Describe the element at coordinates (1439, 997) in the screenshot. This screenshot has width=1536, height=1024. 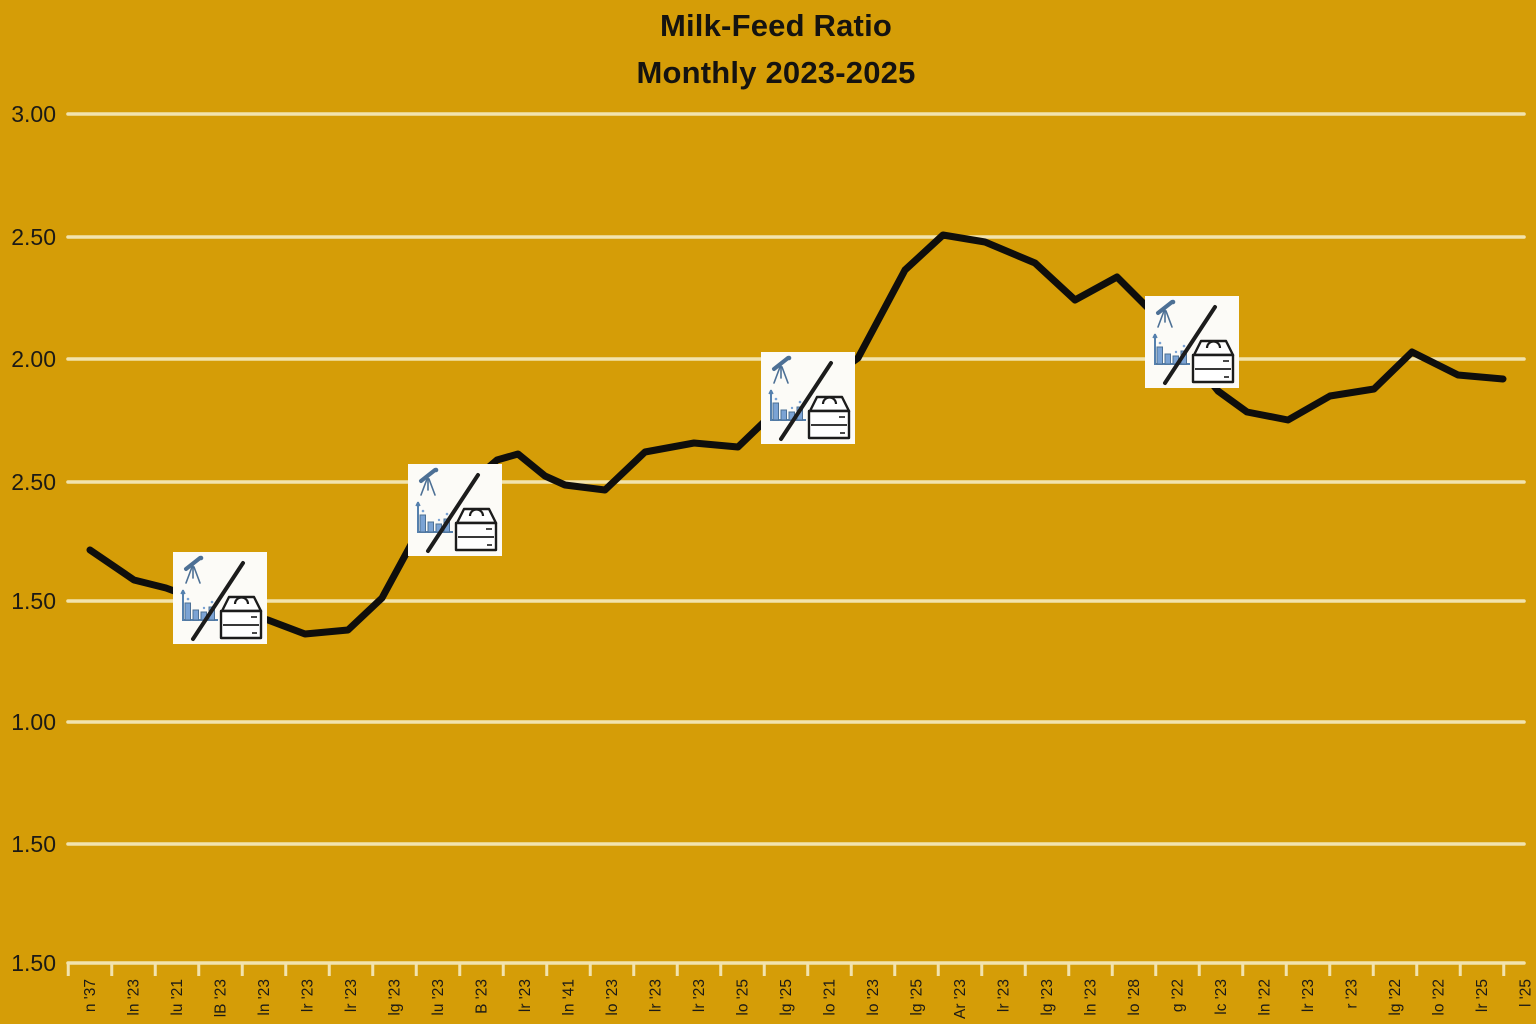
I see `x-tick-label: lo '22` at that location.